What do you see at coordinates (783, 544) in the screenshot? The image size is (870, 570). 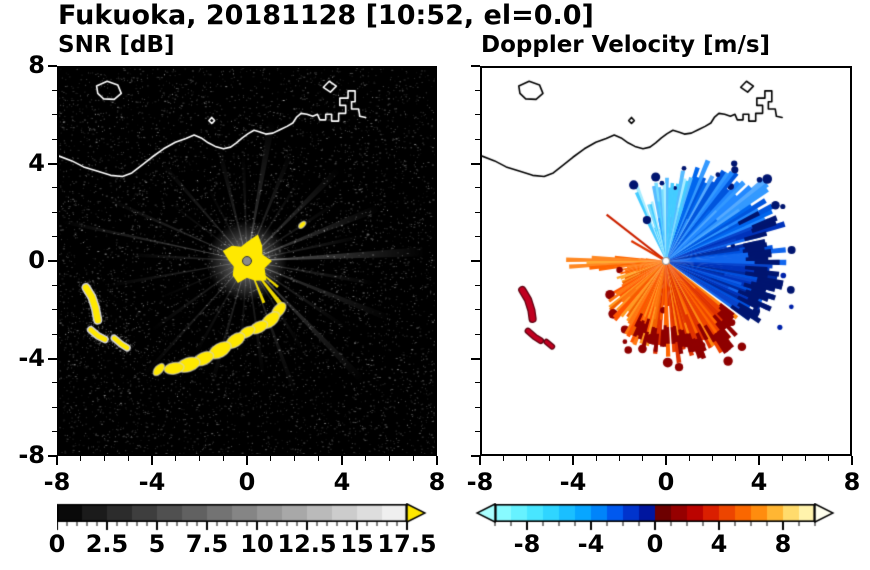 I see `colorbar-tick-label: 8` at bounding box center [783, 544].